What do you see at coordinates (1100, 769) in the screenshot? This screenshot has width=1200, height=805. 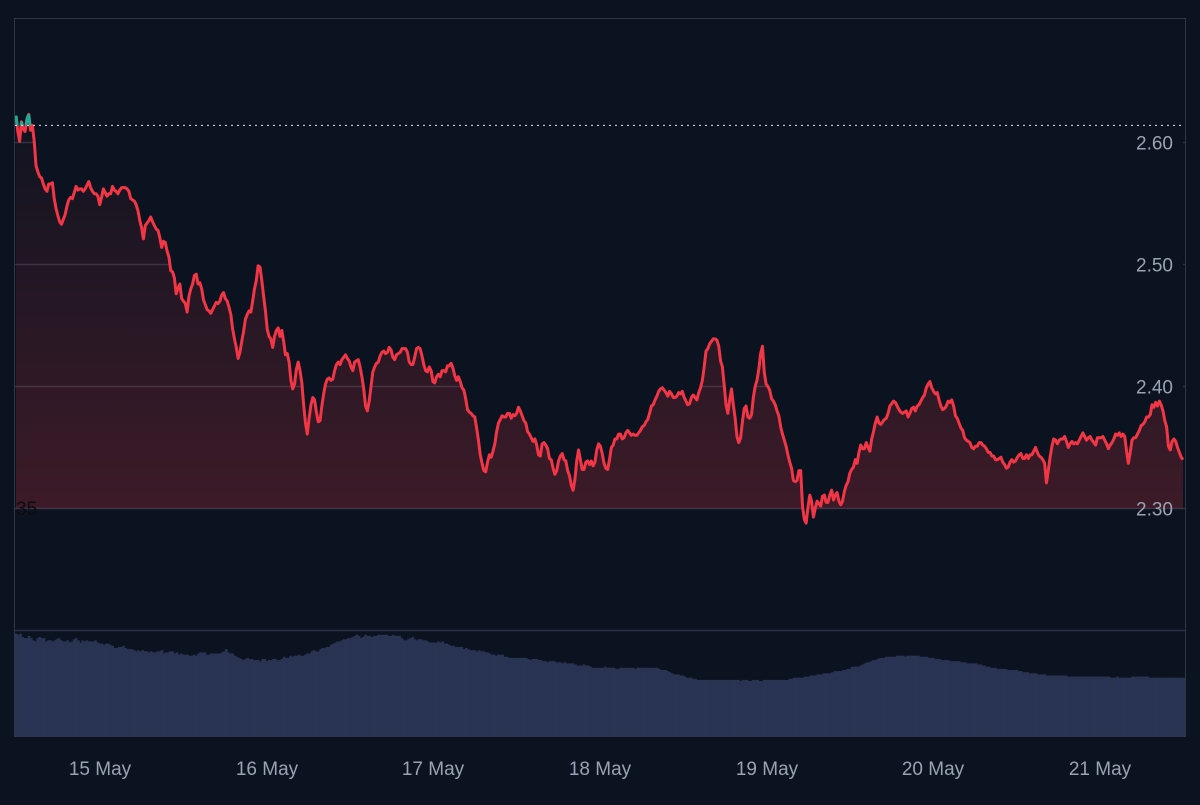 I see `x-tick-label: 21 May` at bounding box center [1100, 769].